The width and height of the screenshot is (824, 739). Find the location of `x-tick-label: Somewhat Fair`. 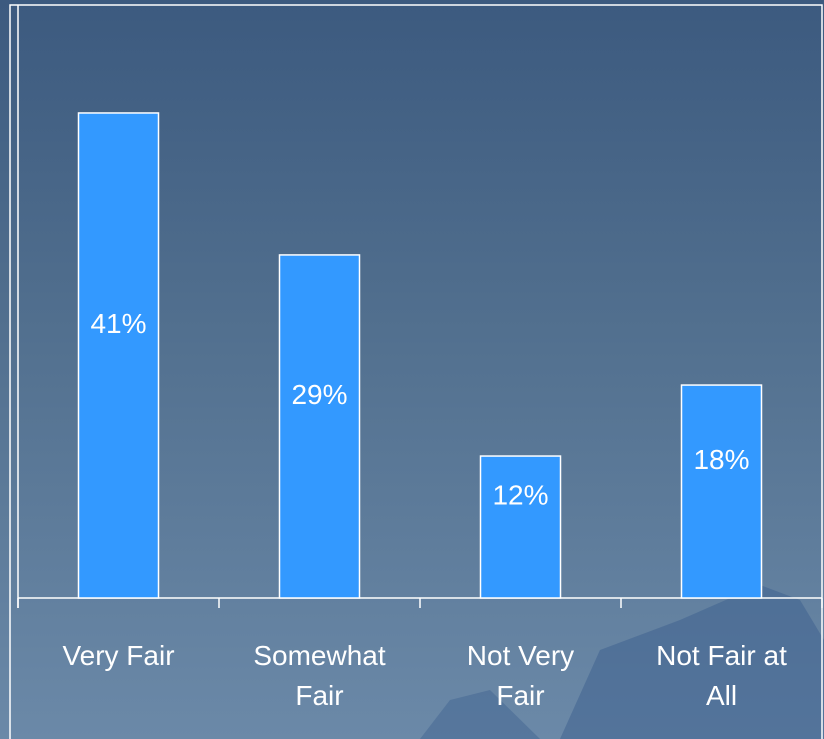

x-tick-label: Somewhat Fair is located at coordinates (319, 675).